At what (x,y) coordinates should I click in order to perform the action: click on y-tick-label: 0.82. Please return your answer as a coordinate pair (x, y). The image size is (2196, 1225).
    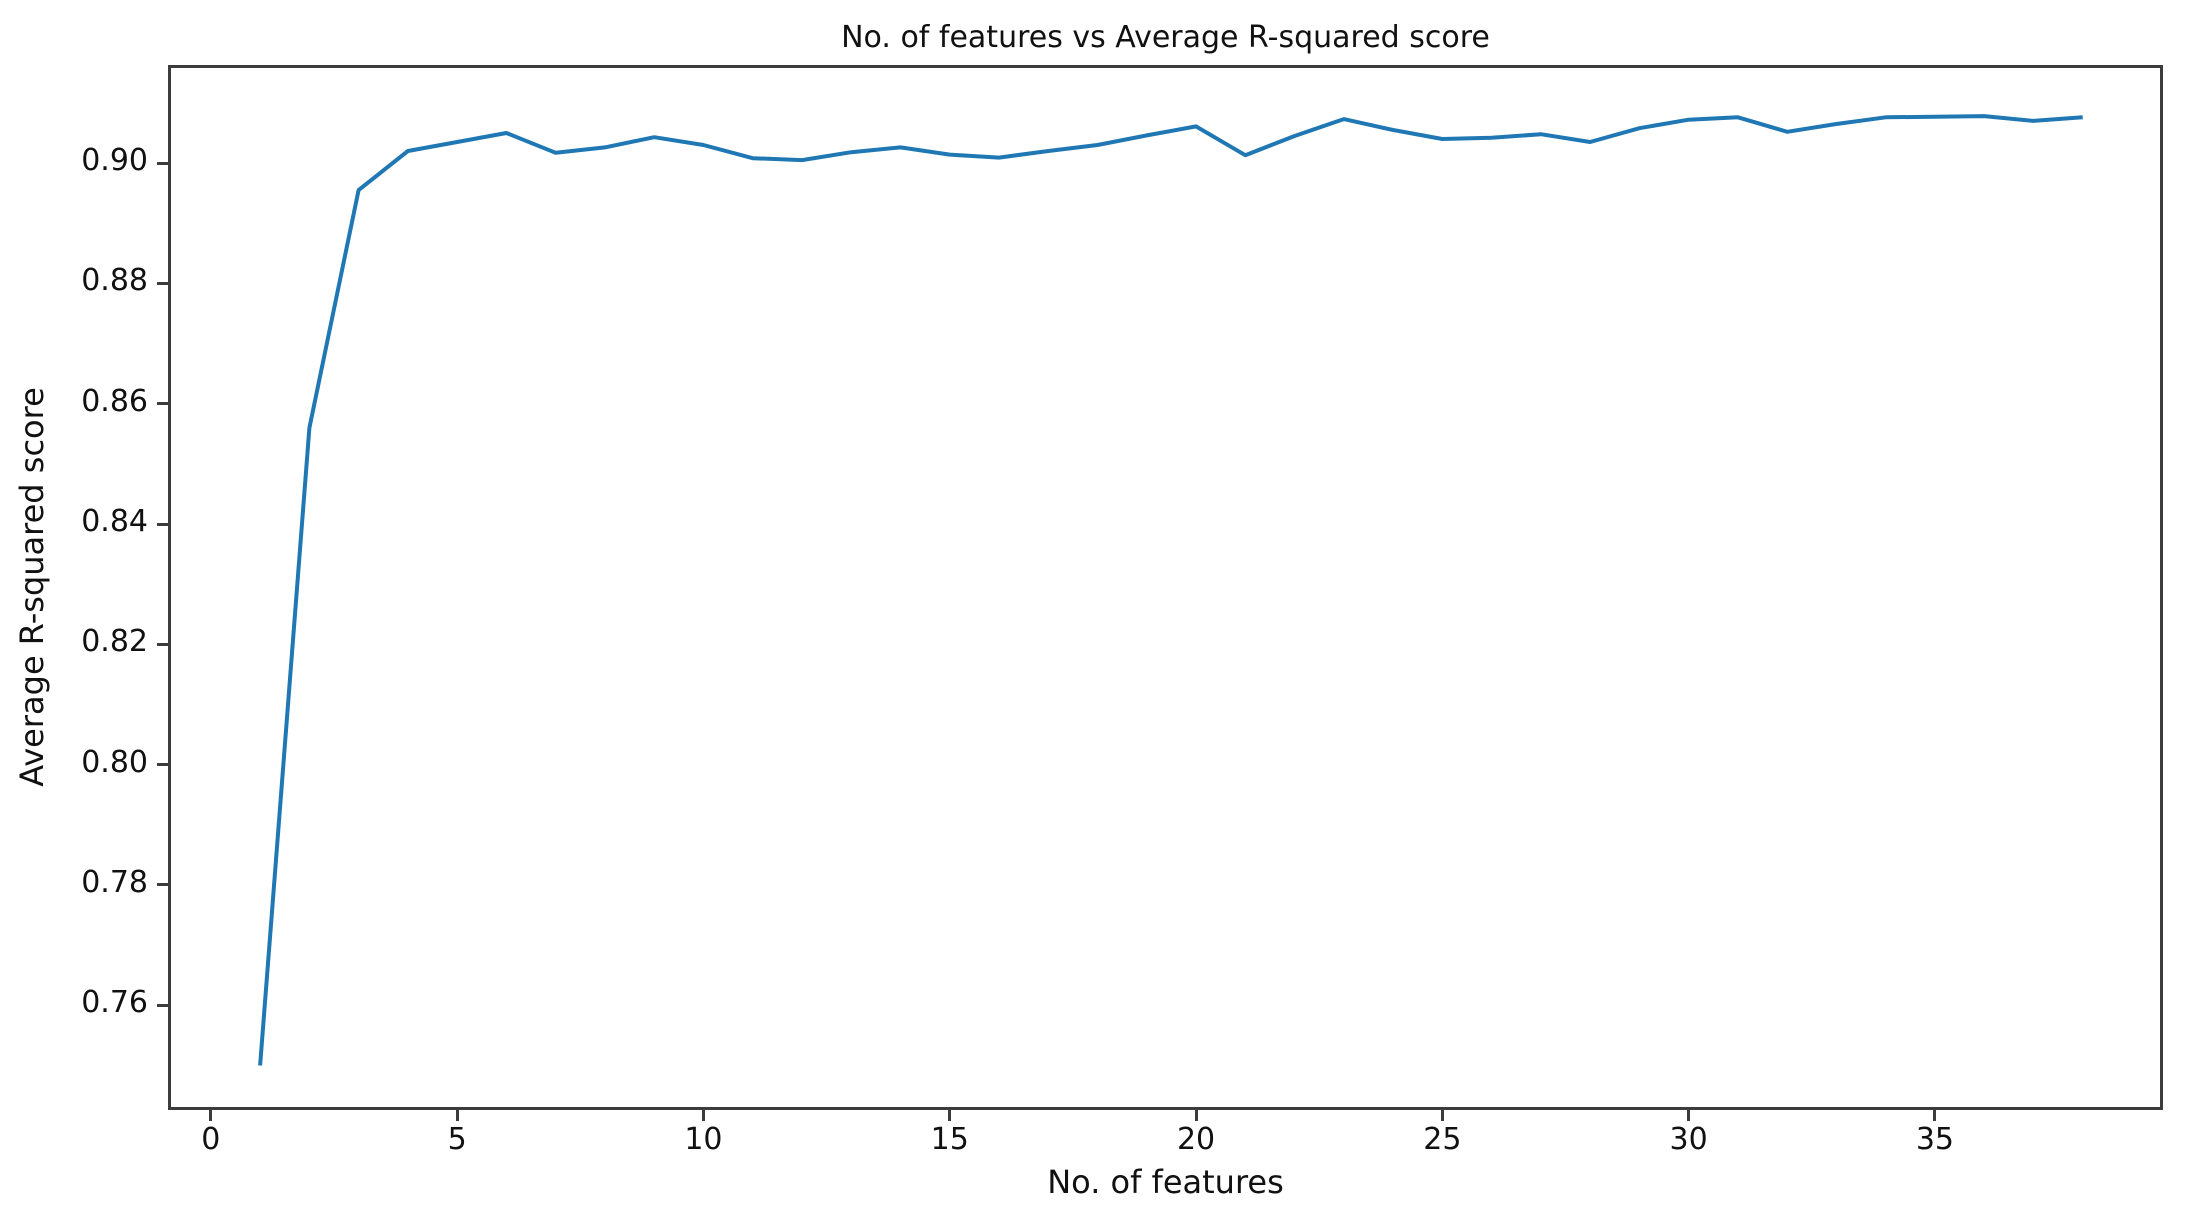
    Looking at the image, I should click on (114, 642).